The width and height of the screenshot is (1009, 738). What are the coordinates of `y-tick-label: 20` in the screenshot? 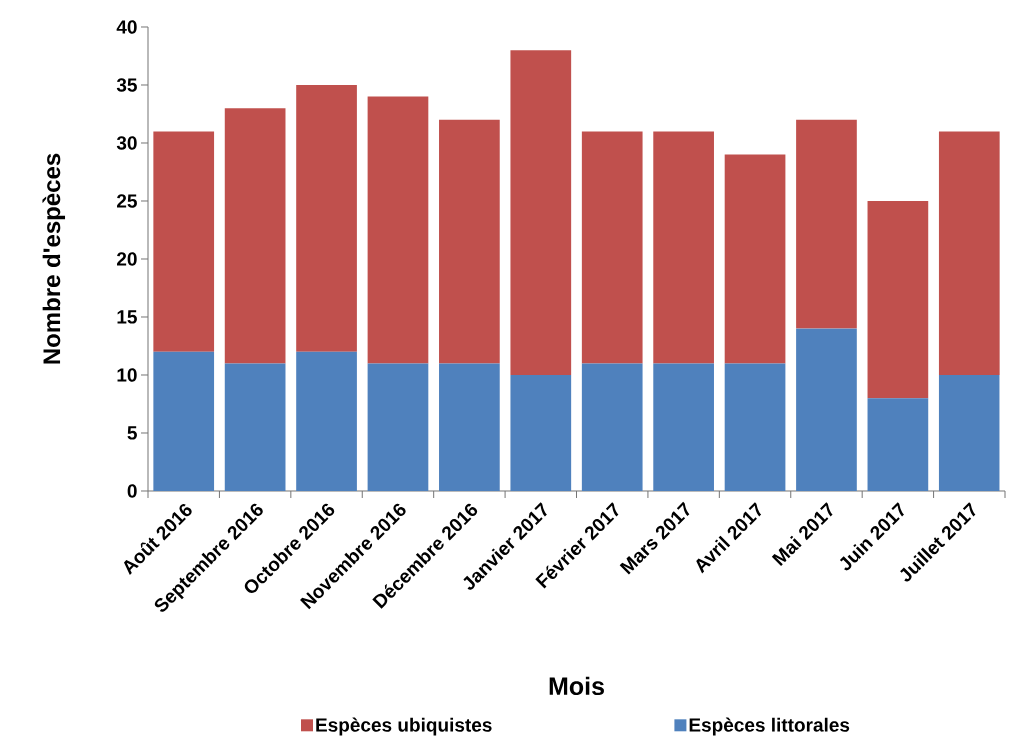 It's located at (127, 259).